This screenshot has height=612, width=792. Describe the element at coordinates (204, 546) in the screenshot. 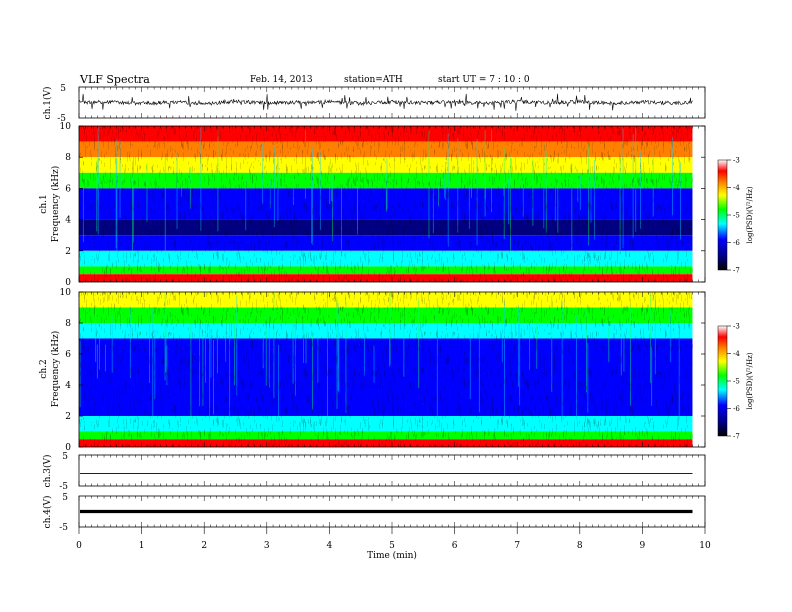

I see `xtick-label-2: 2` at that location.